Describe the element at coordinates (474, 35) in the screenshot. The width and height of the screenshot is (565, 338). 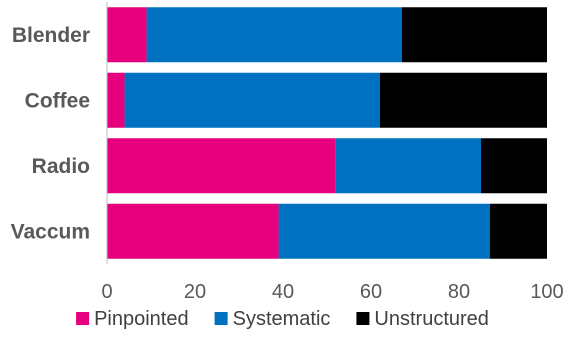
I see `bar-blender-unstructured` at that location.